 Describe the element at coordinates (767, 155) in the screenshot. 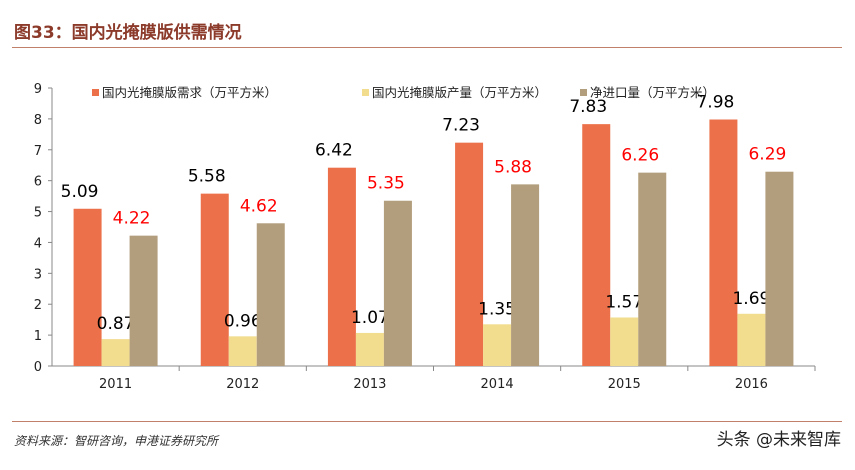

I see `data-label: 6.29` at that location.